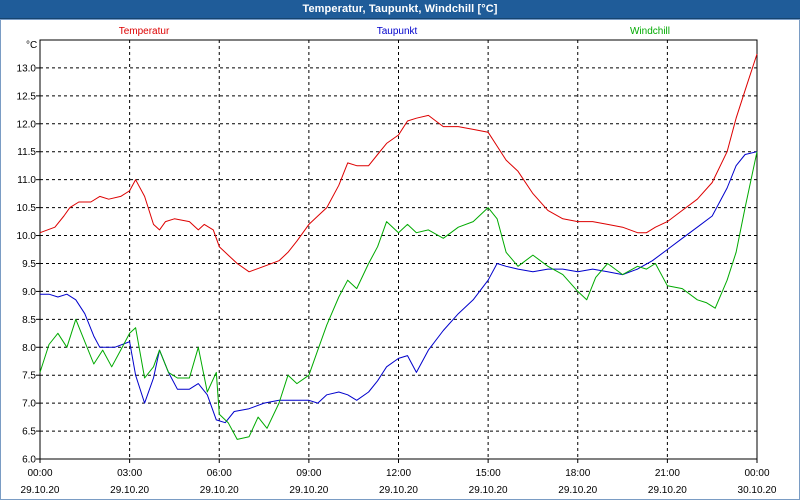 The height and width of the screenshot is (500, 800). Describe the element at coordinates (577, 473) in the screenshot. I see `x-tick-time-label: 18:00` at that location.